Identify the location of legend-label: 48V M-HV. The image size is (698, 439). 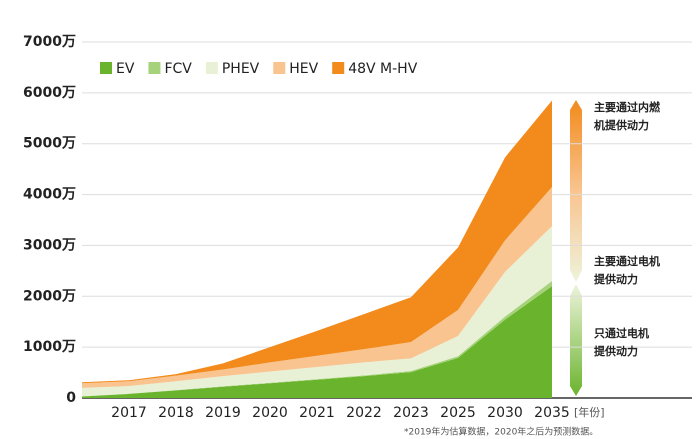
(383, 69).